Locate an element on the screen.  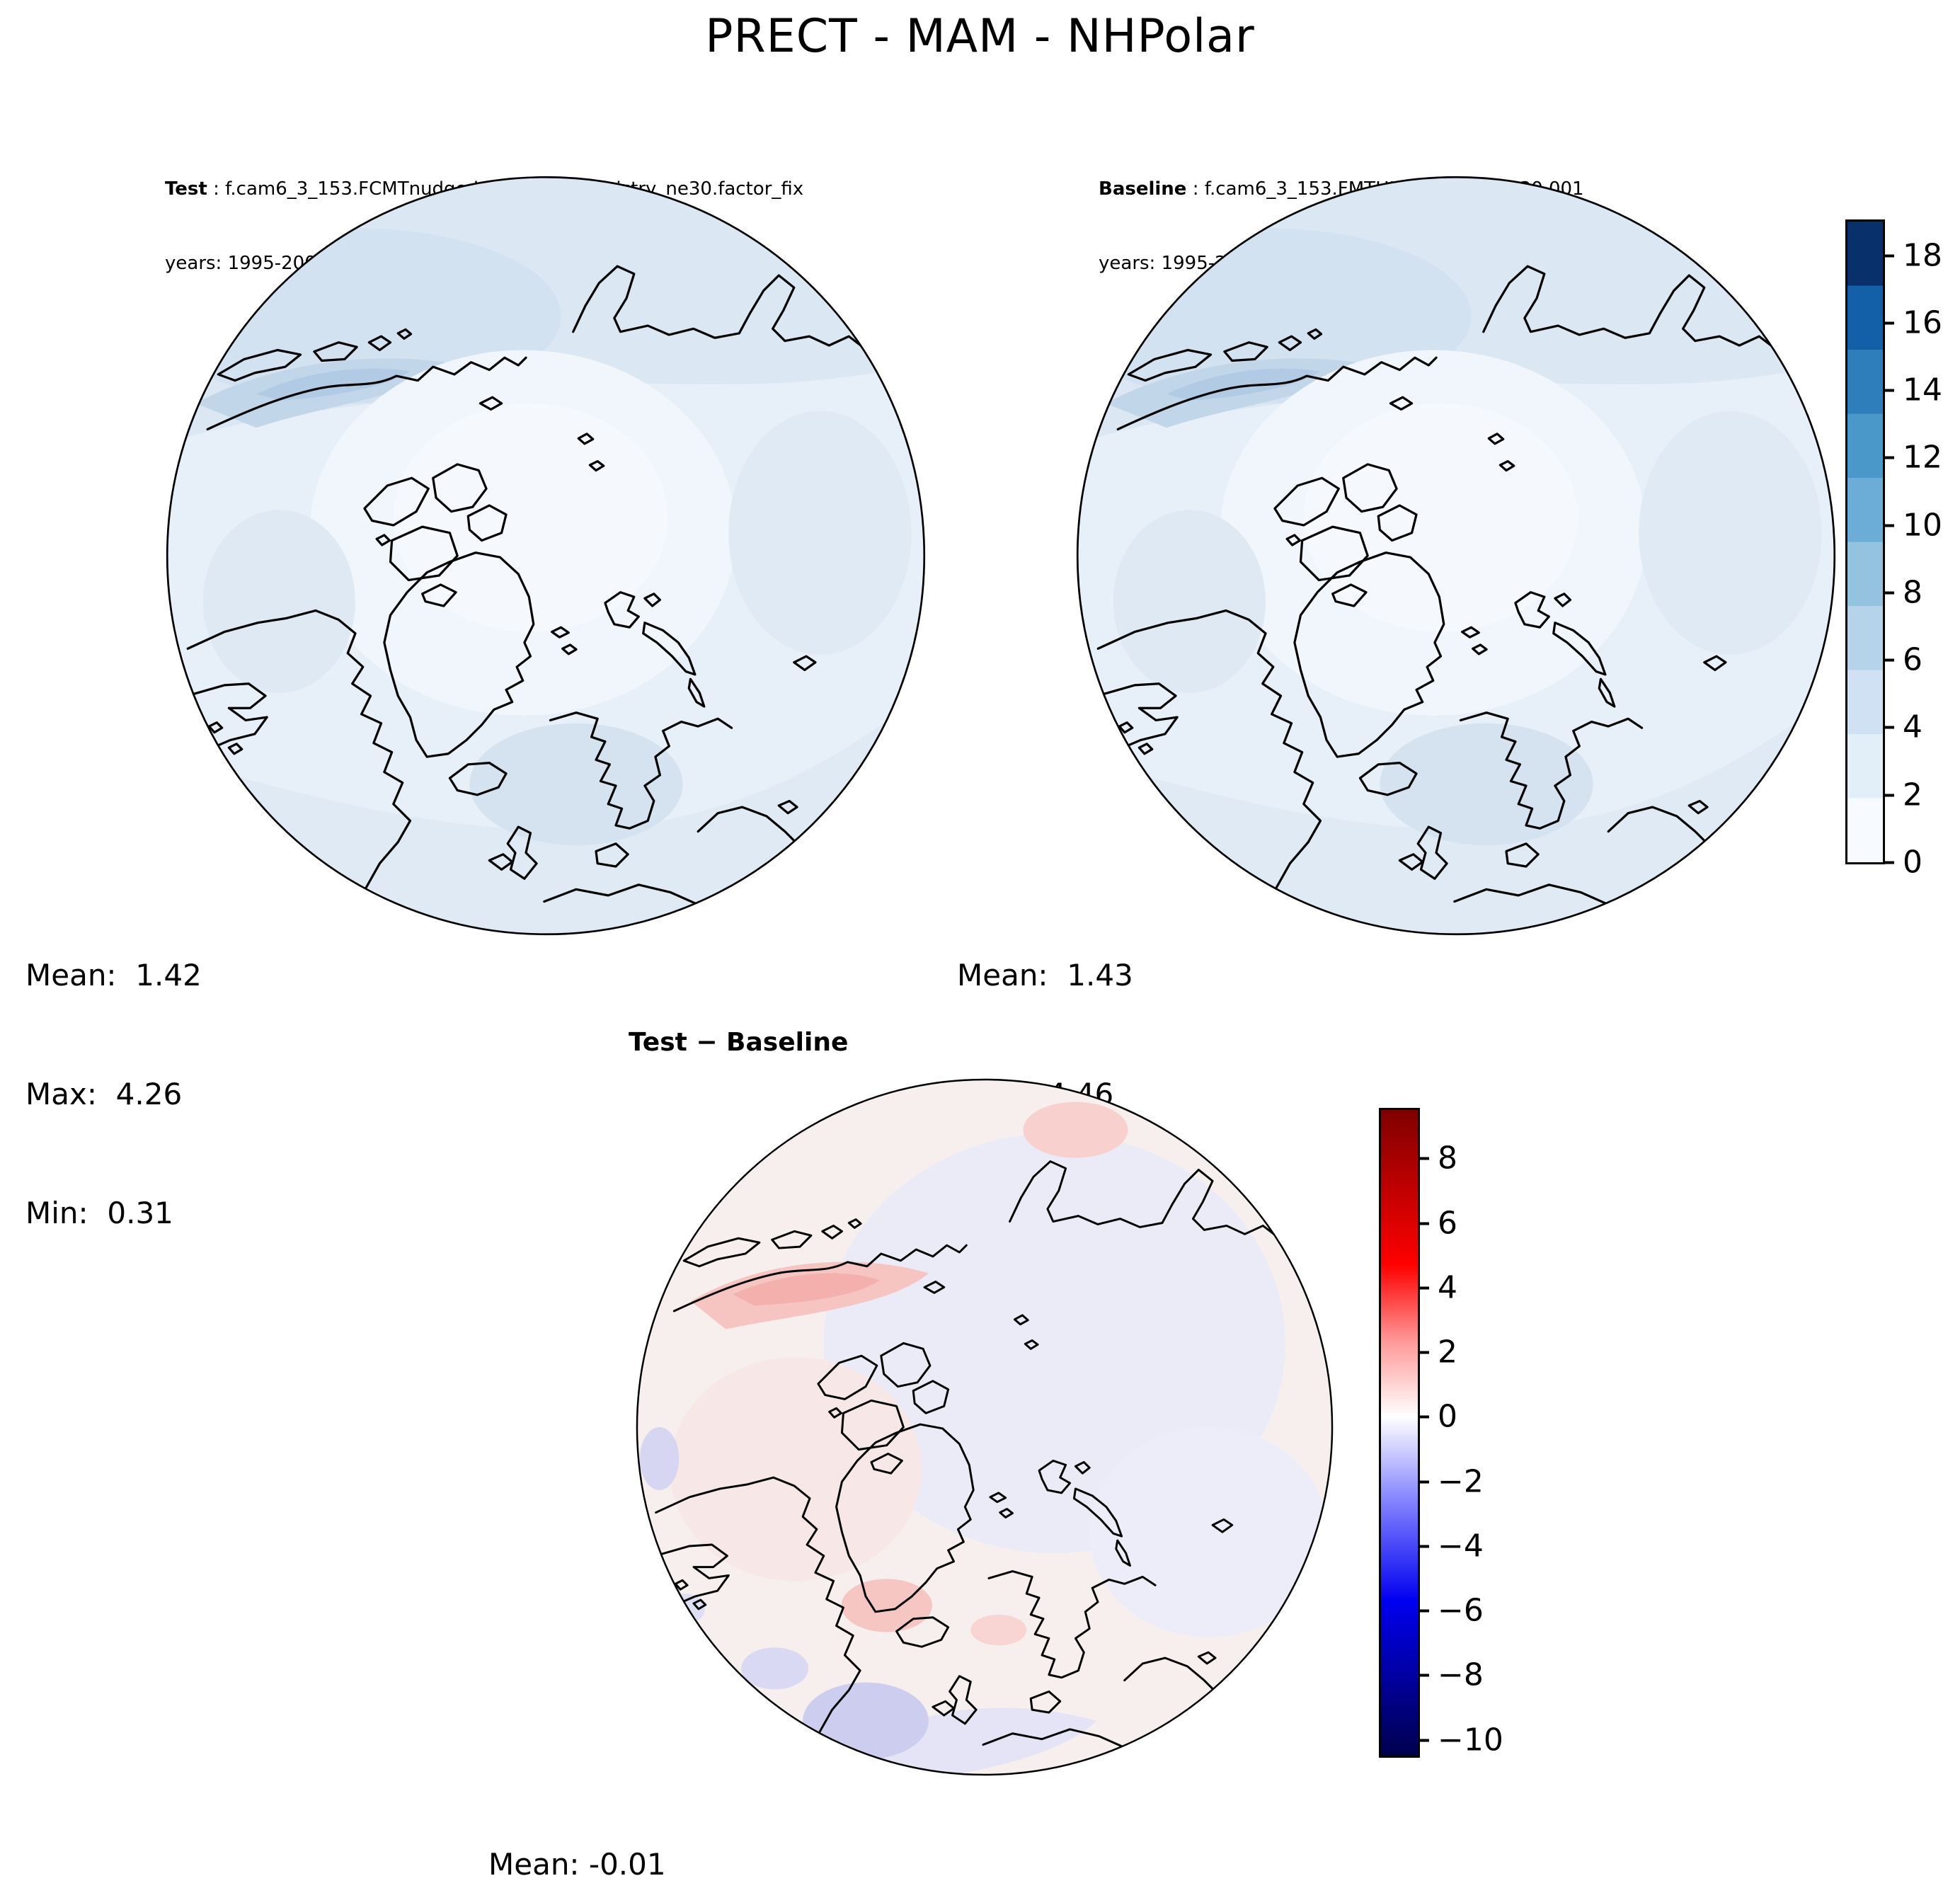
colorbar-tick: 16 is located at coordinates (1912, 323).